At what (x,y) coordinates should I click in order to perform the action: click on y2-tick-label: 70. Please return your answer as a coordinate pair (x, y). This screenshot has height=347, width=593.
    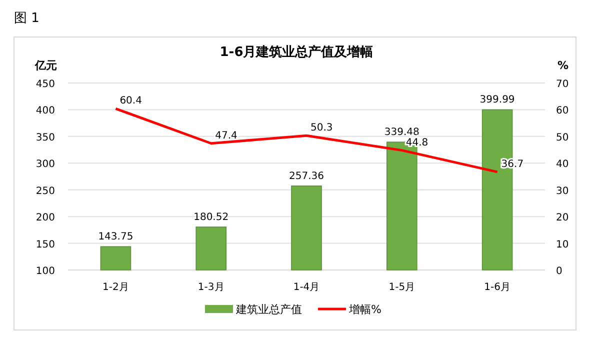
    Looking at the image, I should click on (562, 84).